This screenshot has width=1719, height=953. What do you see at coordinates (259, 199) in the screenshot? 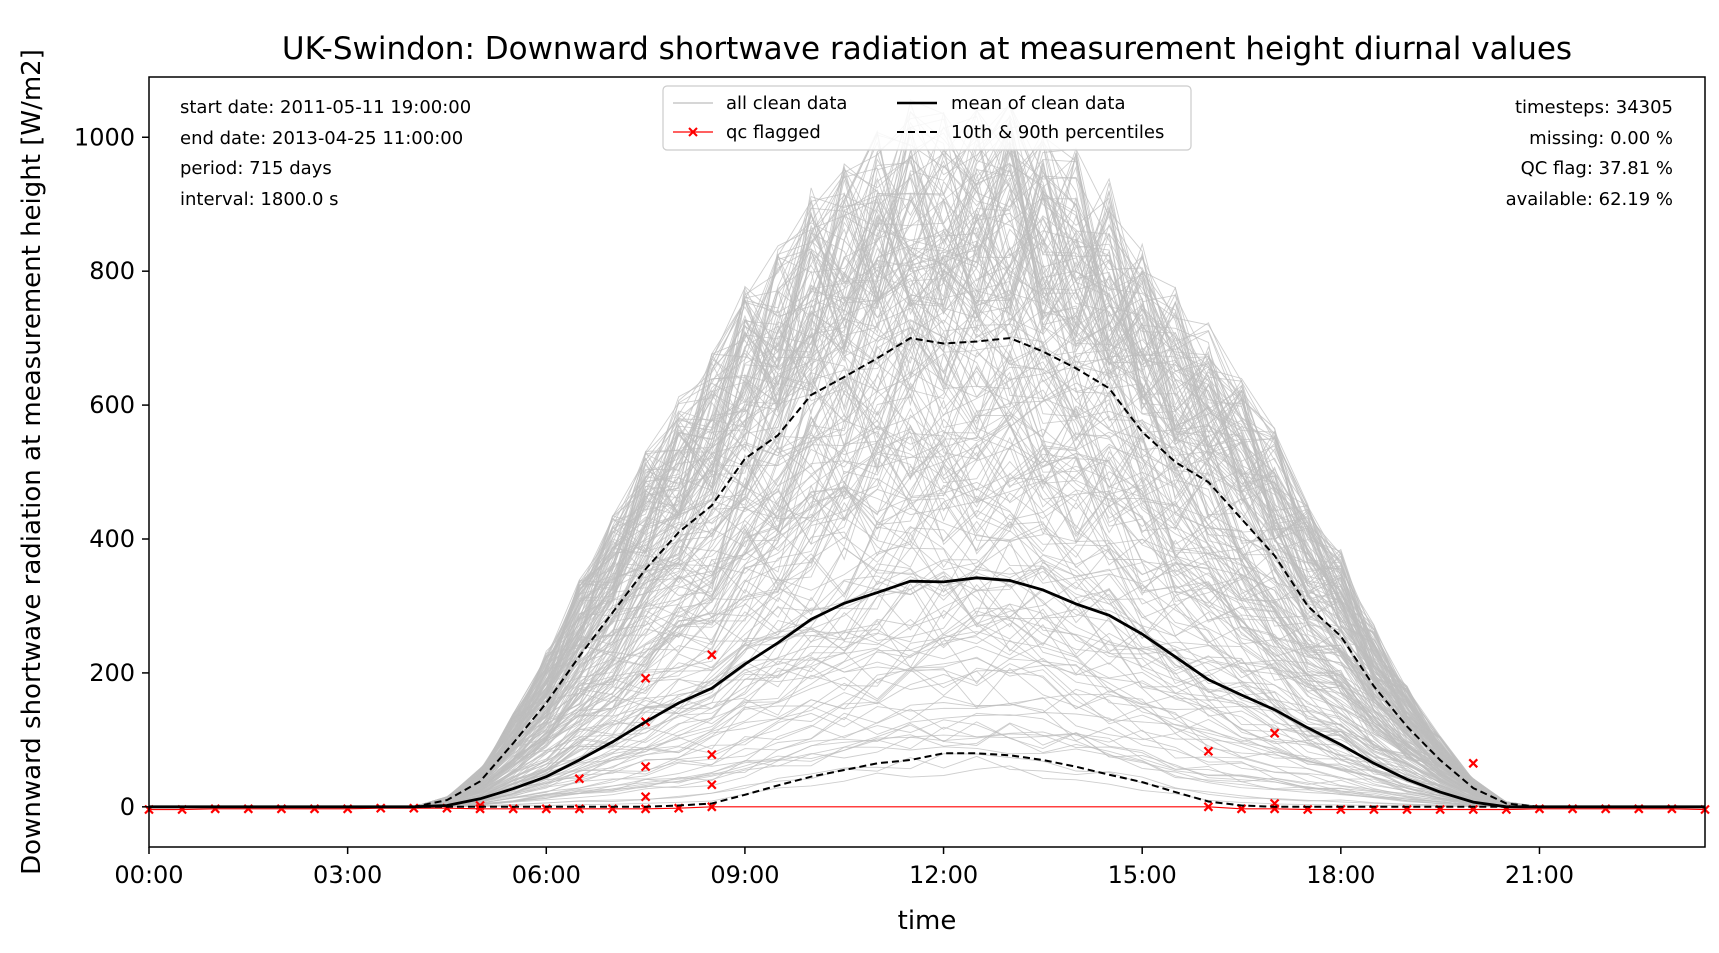
I see `interval-text: interval: 1800.0 s` at bounding box center [259, 199].